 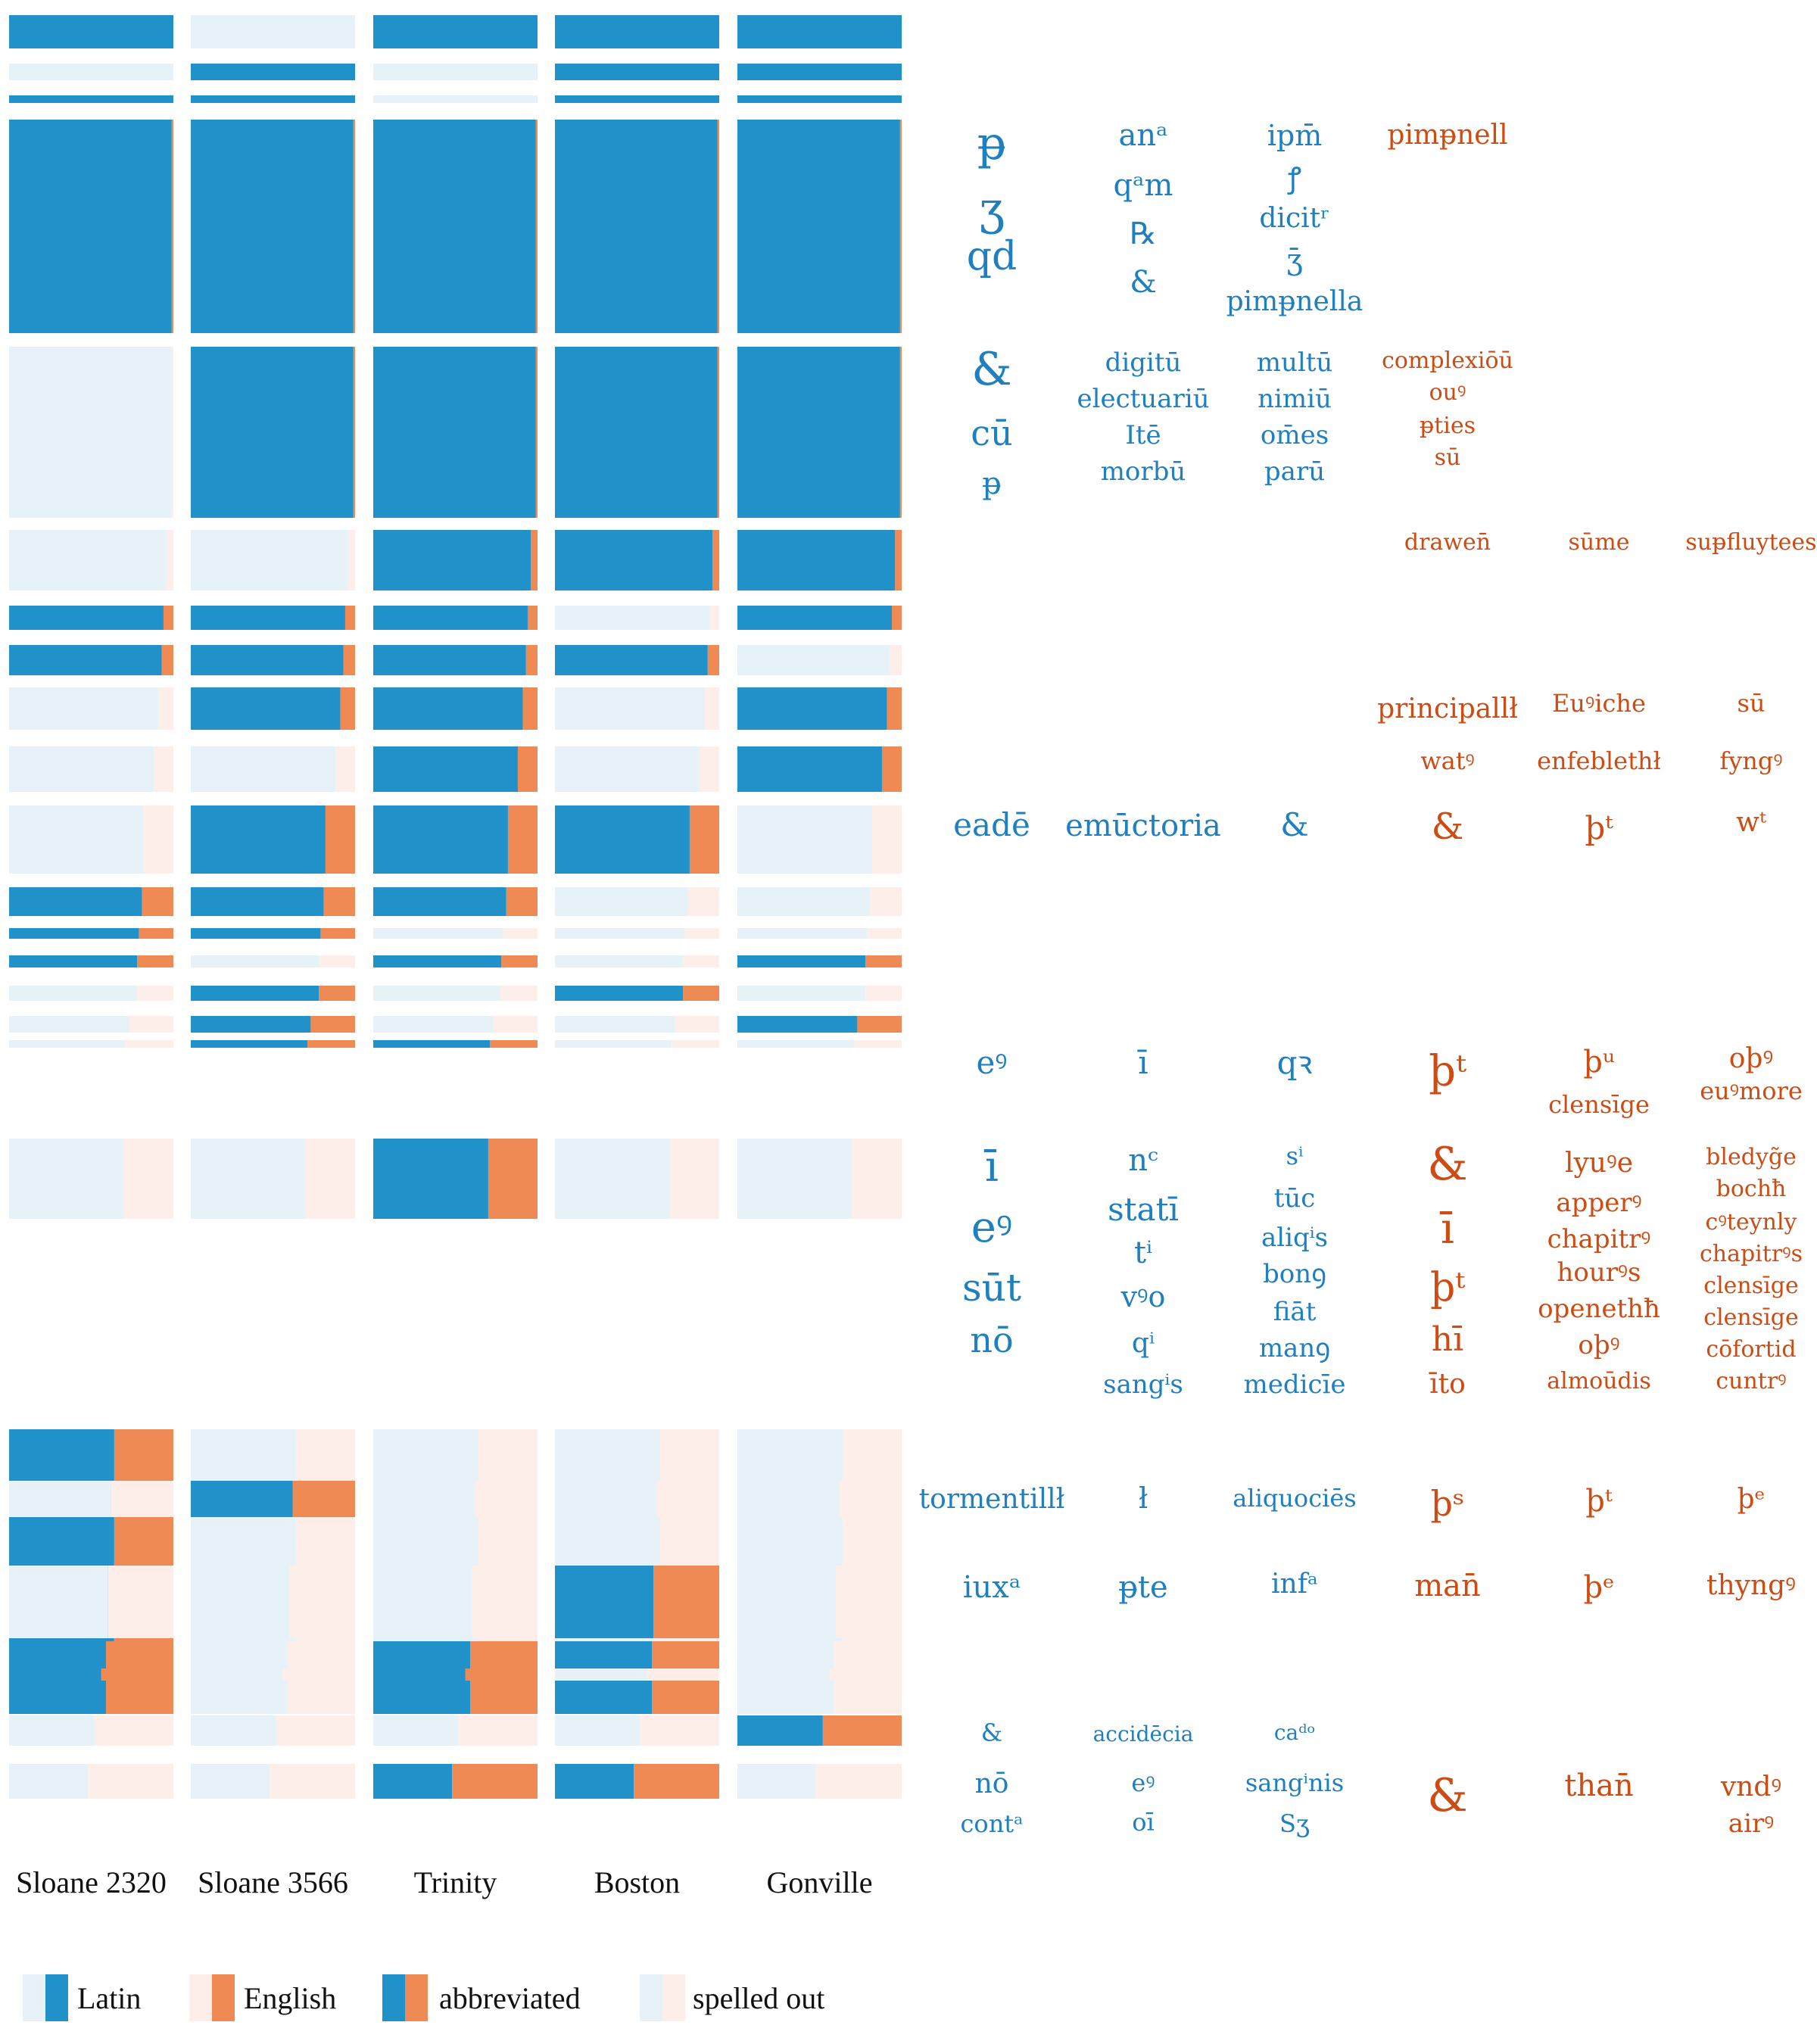 What do you see at coordinates (1295, 135) in the screenshot?
I see `latin-word: ipm̄` at bounding box center [1295, 135].